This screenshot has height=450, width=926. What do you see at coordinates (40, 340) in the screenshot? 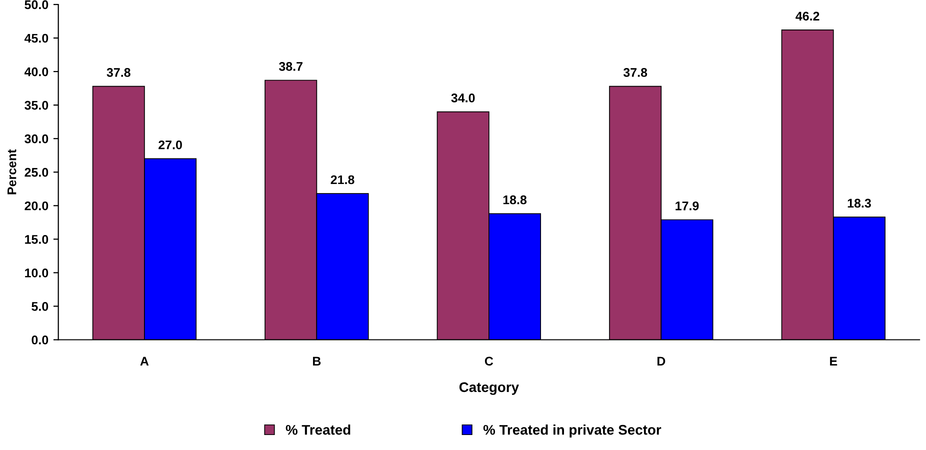
I see `y-tick-label: 0.0` at bounding box center [40, 340].